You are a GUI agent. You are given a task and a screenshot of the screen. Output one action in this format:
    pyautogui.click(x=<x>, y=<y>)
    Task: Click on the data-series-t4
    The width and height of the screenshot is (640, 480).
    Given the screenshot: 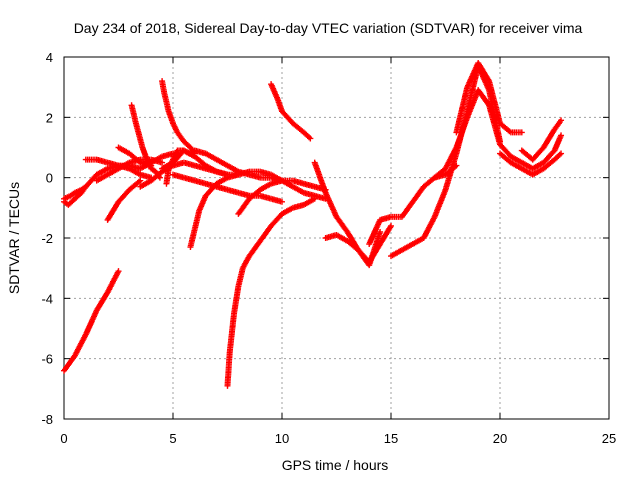 What is the action you would take?
    pyautogui.click(x=118, y=168)
    